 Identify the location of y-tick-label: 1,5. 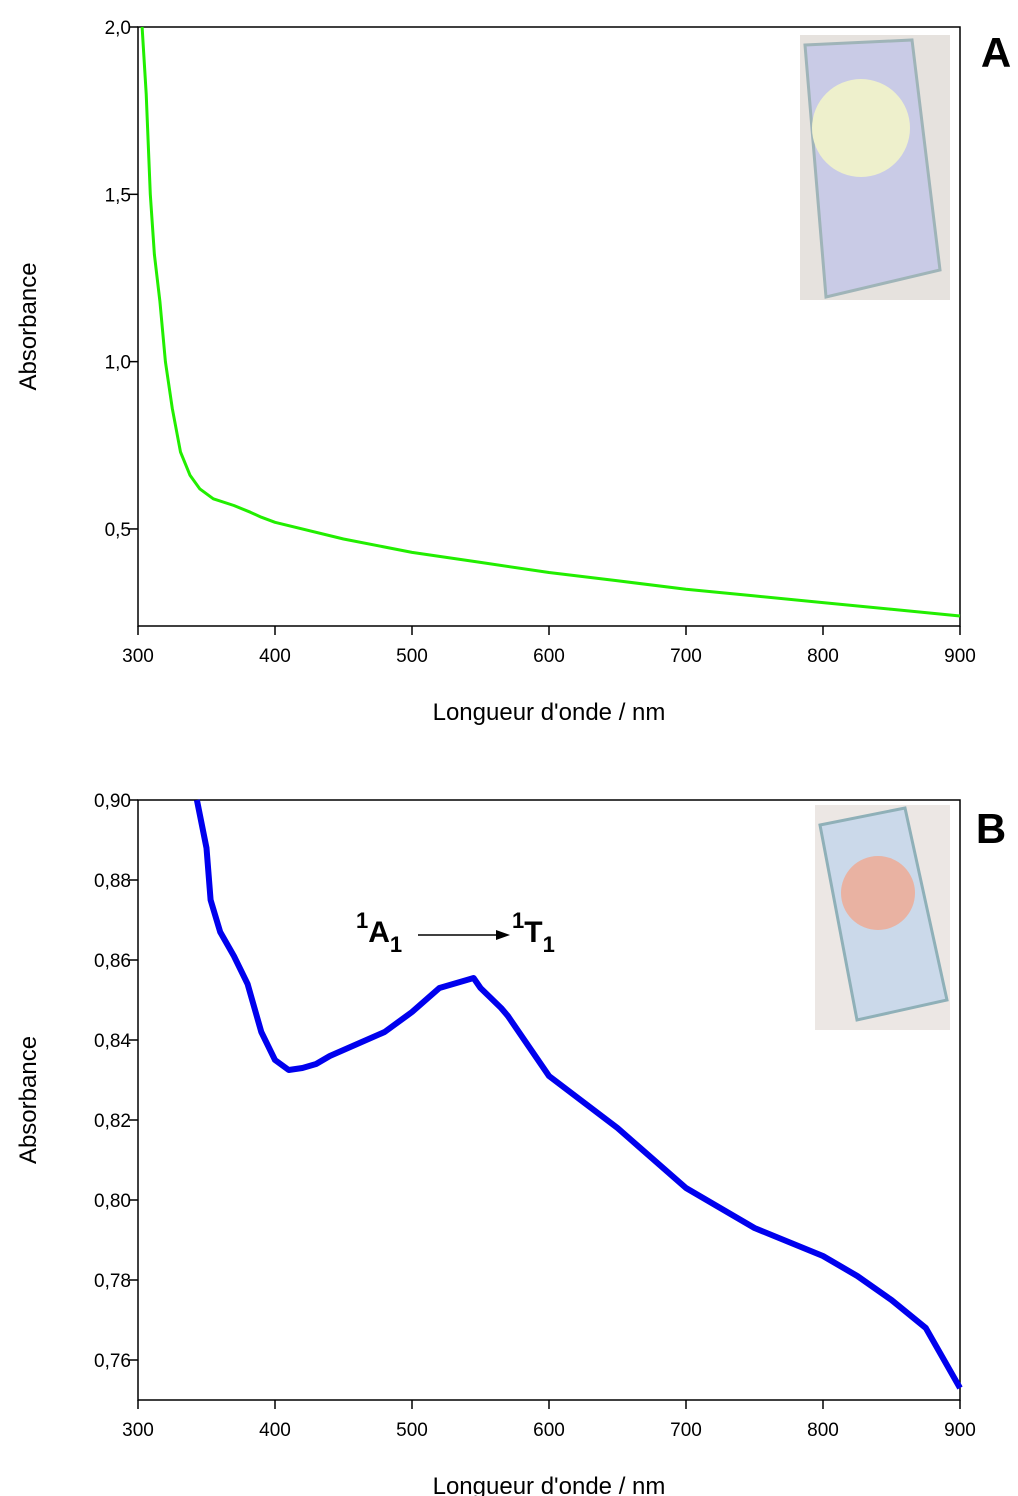
(118, 195).